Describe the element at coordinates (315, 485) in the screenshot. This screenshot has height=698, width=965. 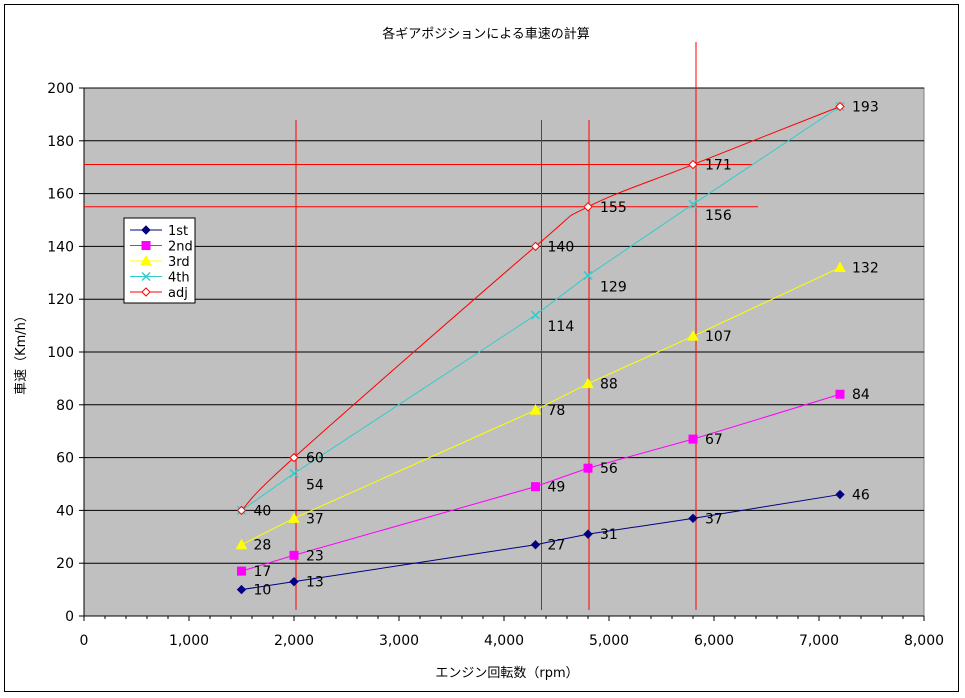
I see `data-label: 54` at that location.